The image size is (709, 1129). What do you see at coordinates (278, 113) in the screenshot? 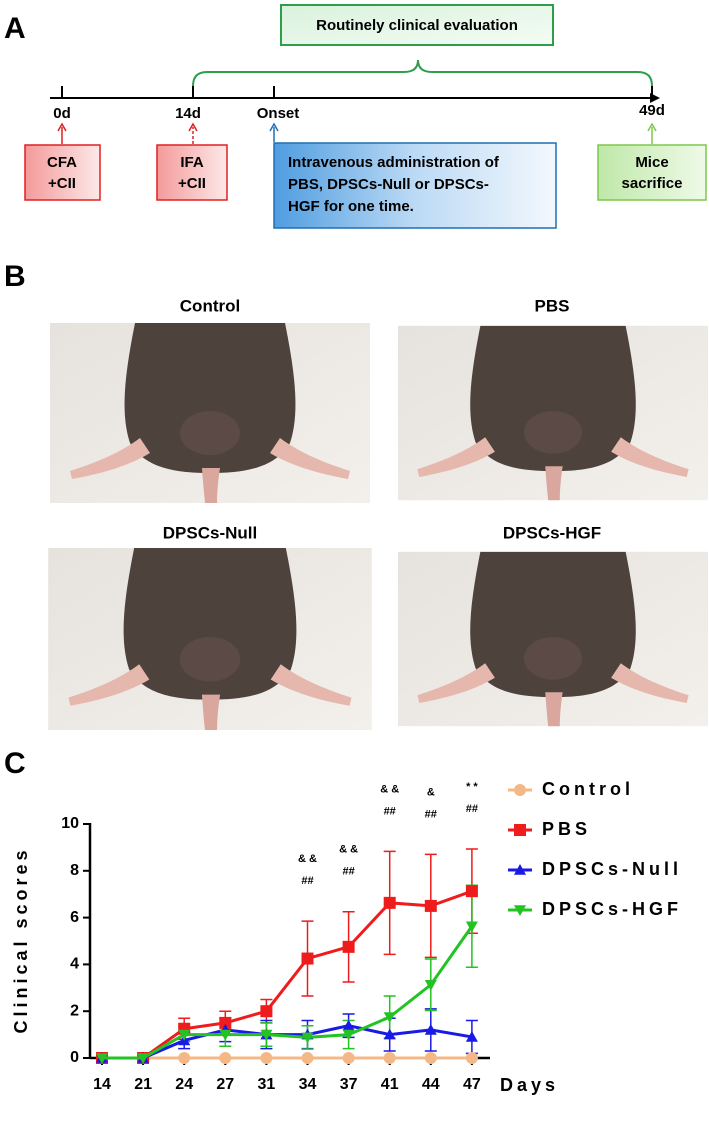
I see `timeline-label: Onset` at bounding box center [278, 113].